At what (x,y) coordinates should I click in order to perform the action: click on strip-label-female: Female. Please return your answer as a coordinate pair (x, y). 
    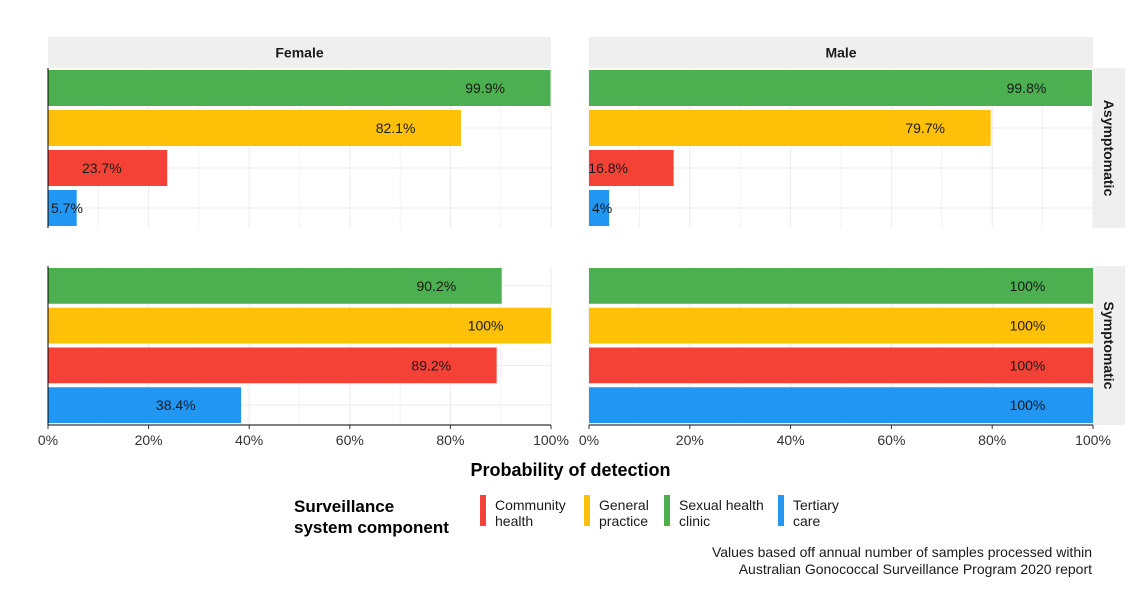
    Looking at the image, I should click on (299, 53).